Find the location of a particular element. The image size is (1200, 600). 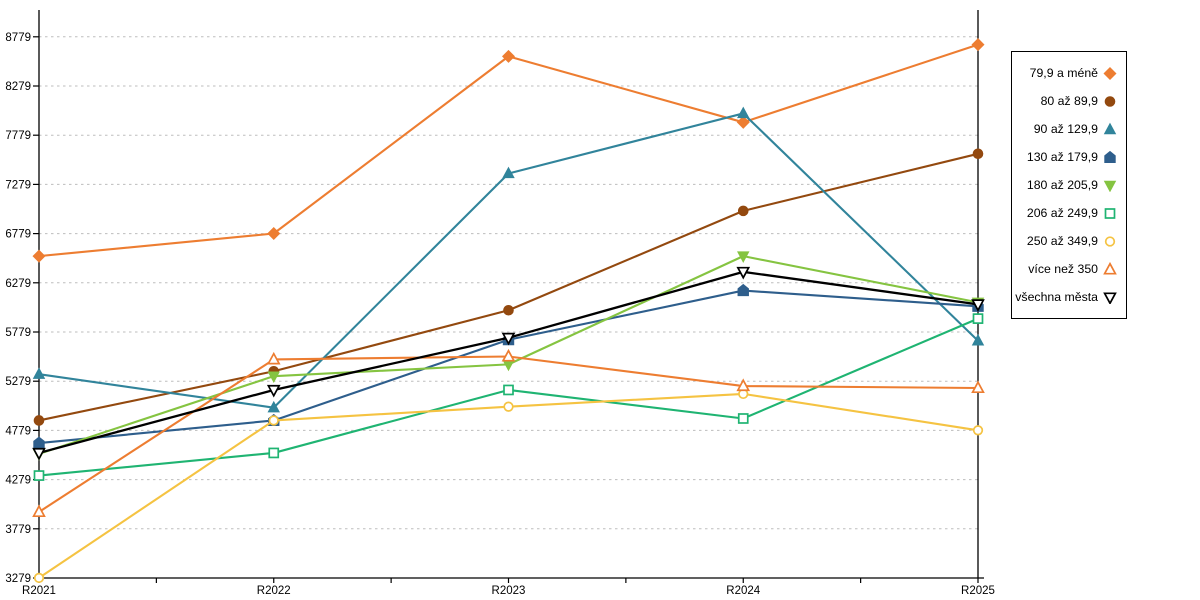

square-hollow-icon is located at coordinates (1110, 213).